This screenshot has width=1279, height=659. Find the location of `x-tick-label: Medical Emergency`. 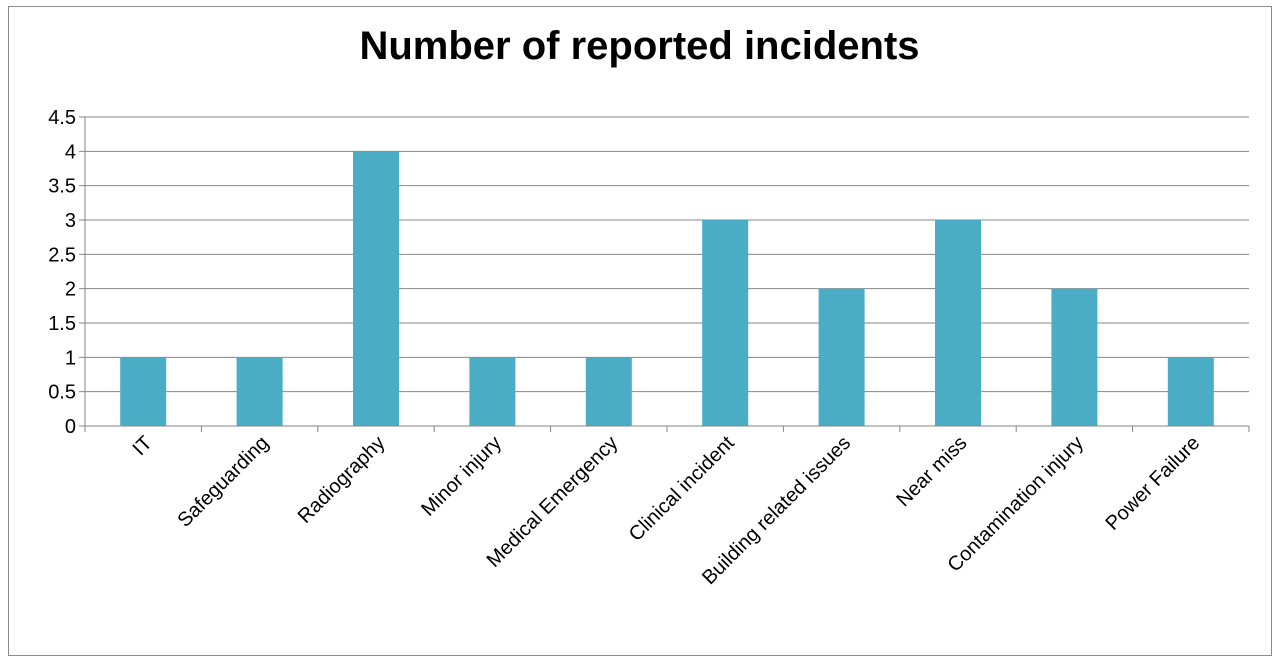

x-tick-label: Medical Emergency is located at coordinates (553, 502).